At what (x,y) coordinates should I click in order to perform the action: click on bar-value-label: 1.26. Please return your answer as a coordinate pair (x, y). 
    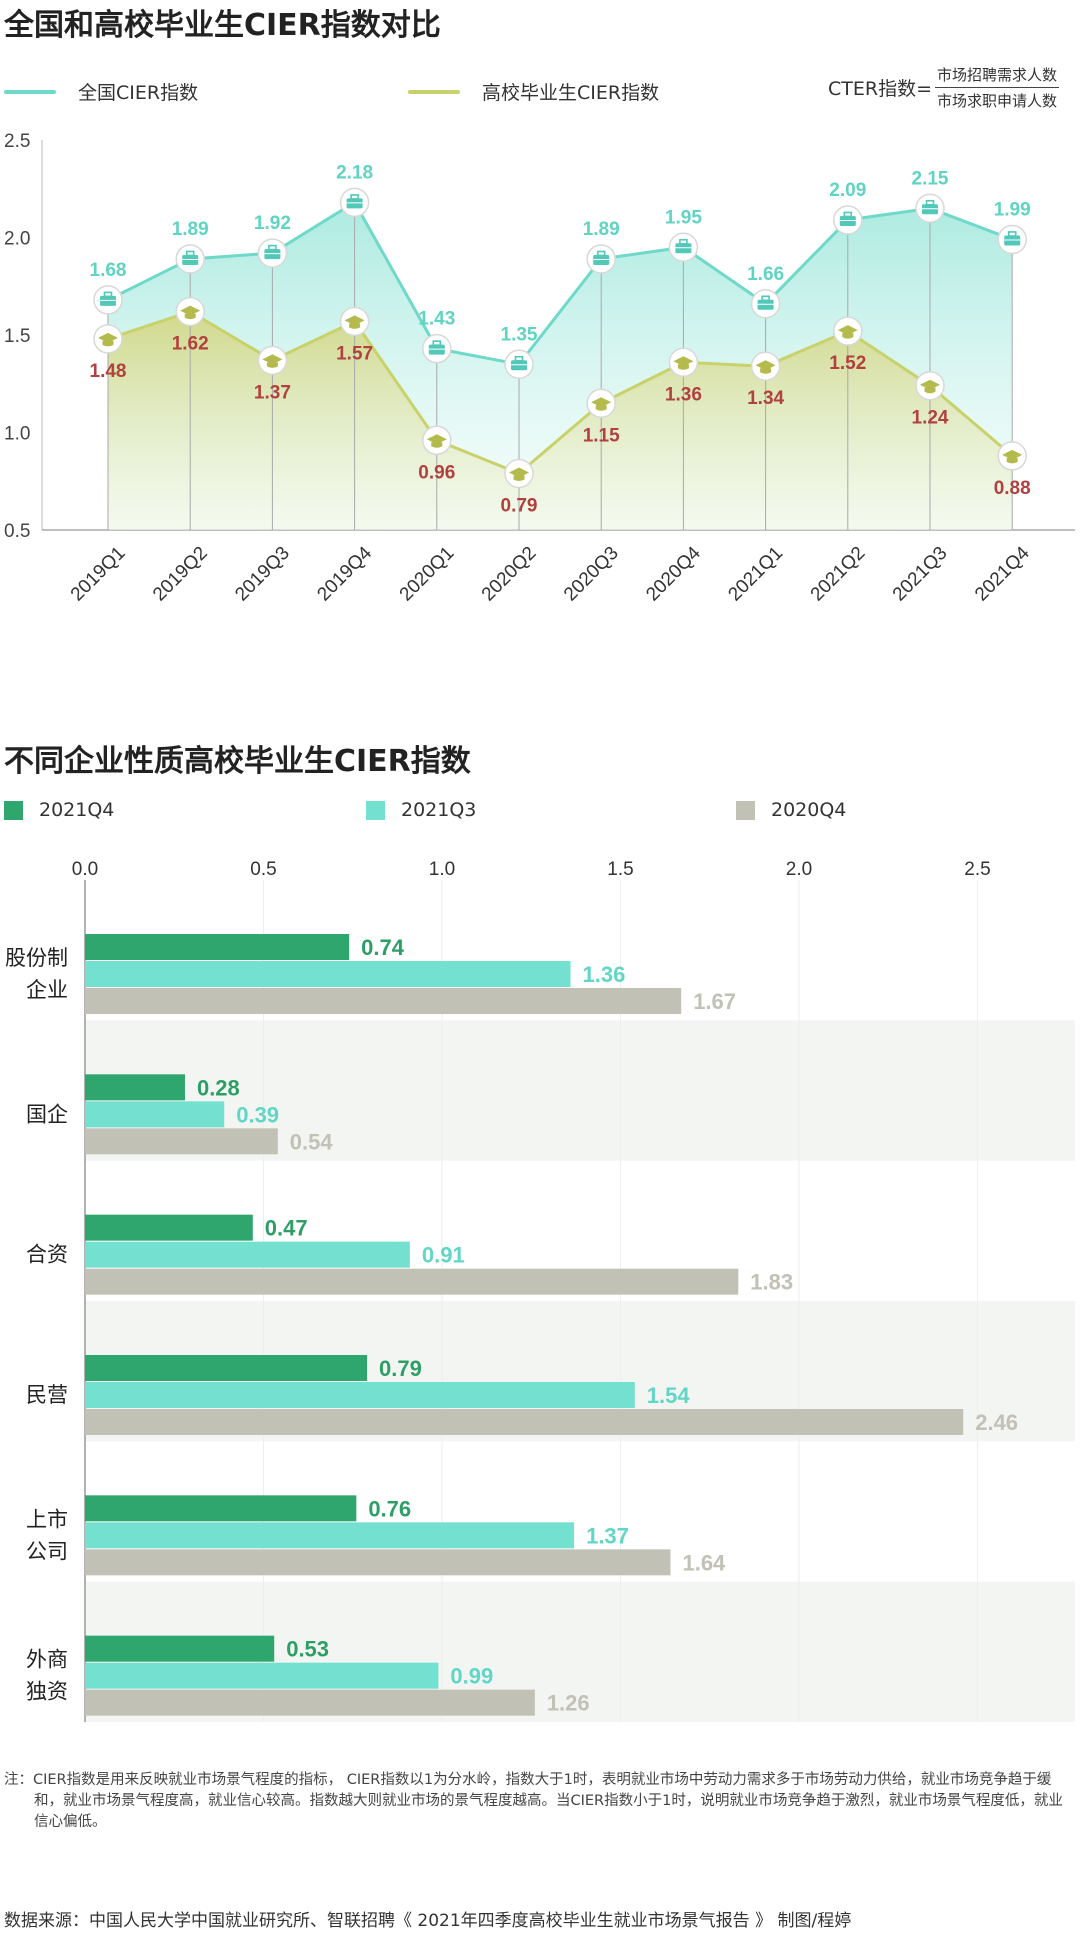
    Looking at the image, I should click on (568, 1703).